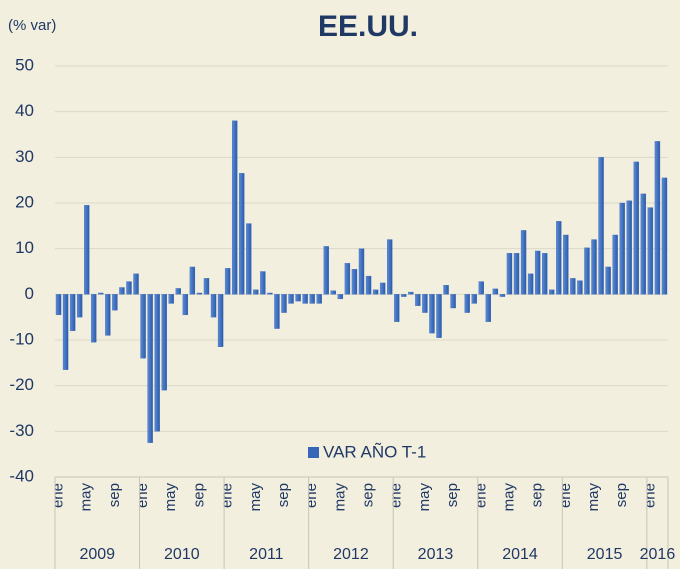  What do you see at coordinates (24, 156) in the screenshot?
I see `y-tick-label: 30` at bounding box center [24, 156].